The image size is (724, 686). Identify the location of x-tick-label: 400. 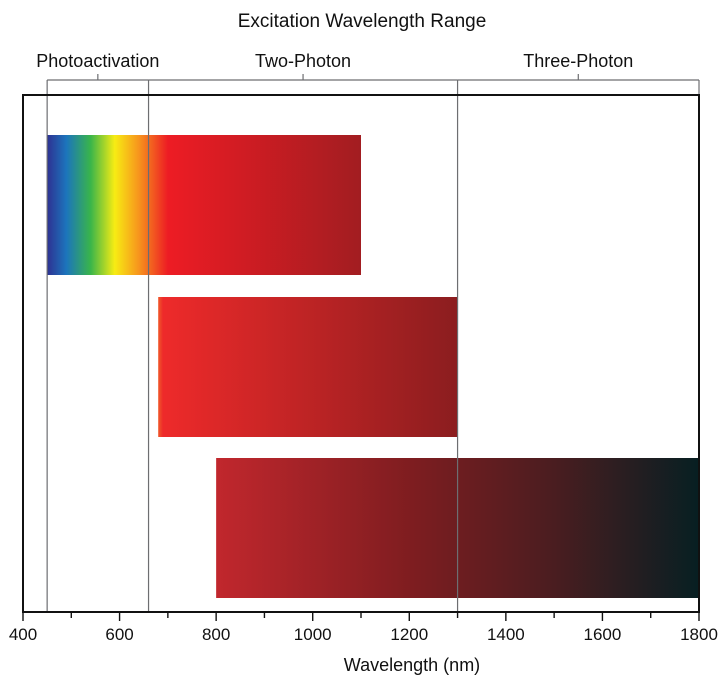
(23, 634).